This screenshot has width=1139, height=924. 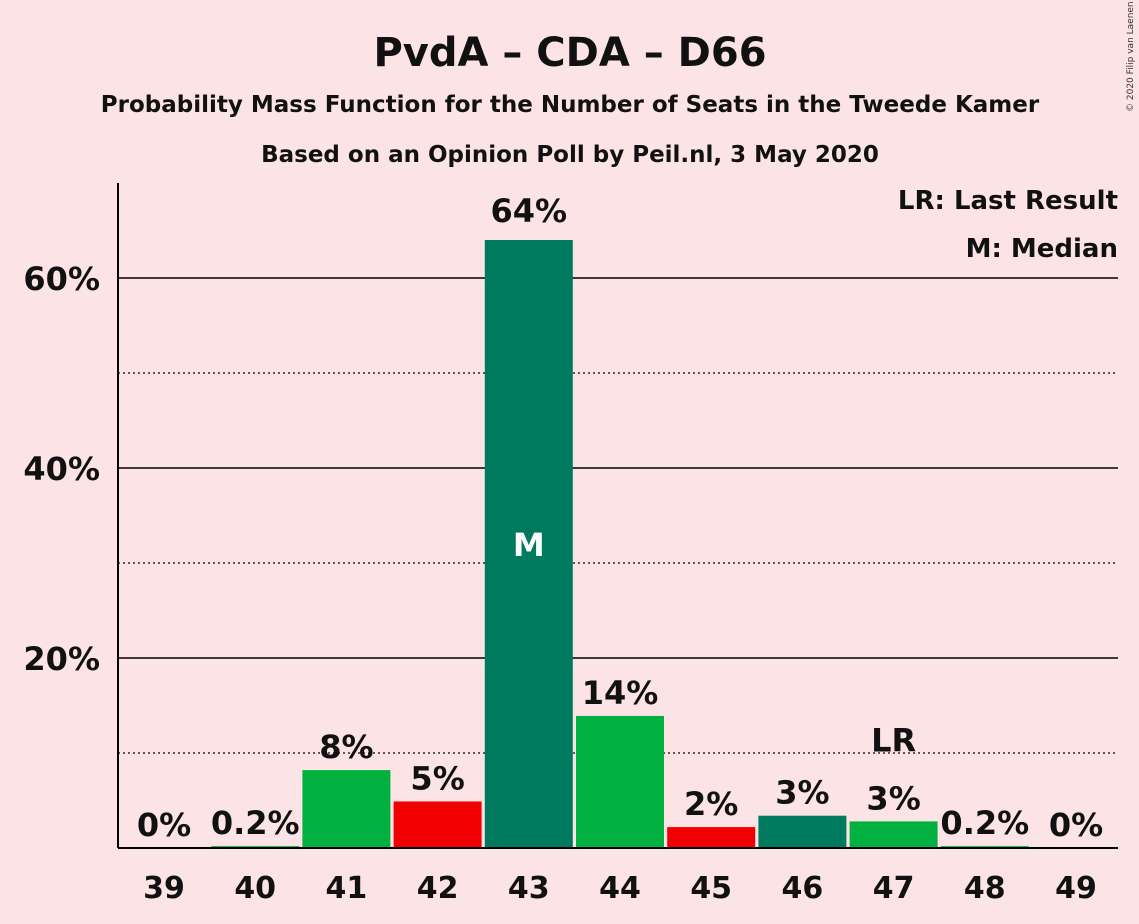 What do you see at coordinates (255, 823) in the screenshot?
I see `data-label-40: 0.2%` at bounding box center [255, 823].